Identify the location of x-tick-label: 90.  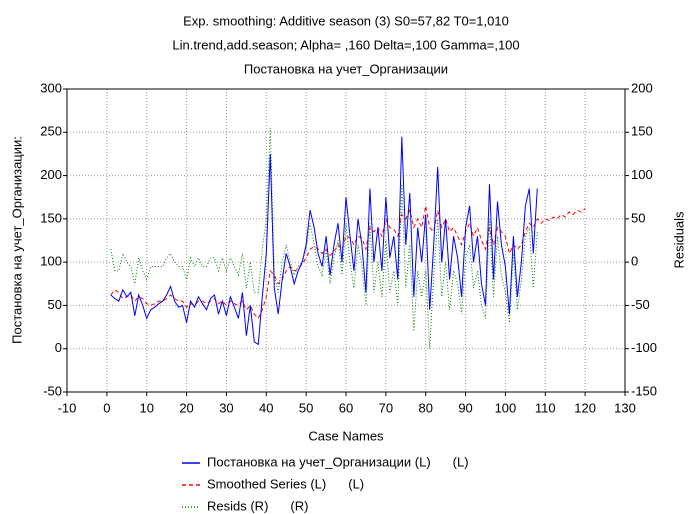
(465, 407).